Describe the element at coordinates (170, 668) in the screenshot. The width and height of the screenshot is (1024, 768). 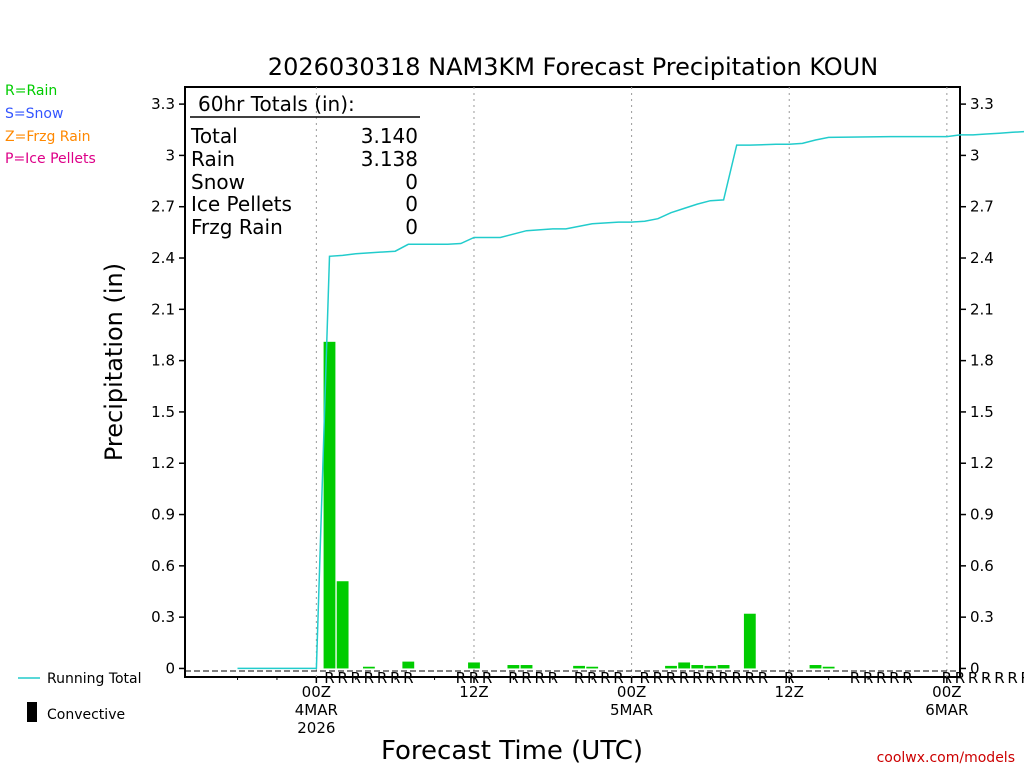
I see `y-tick-label-left: 0` at that location.